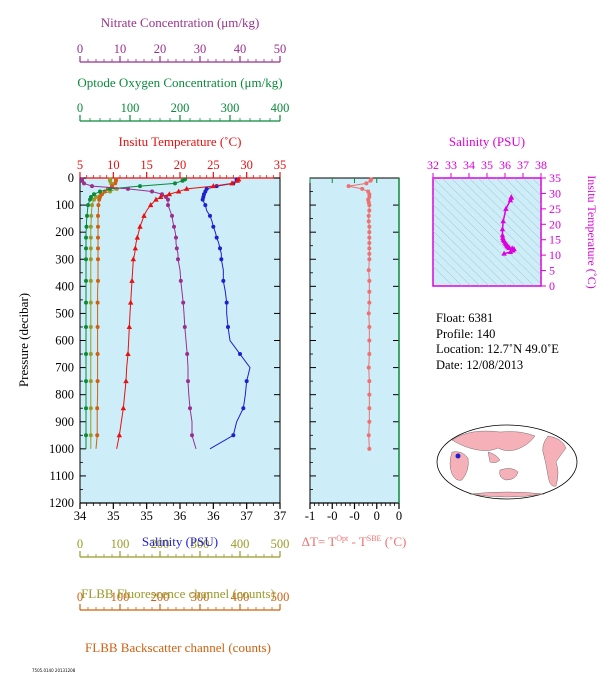 The image size is (616, 689). What do you see at coordinates (64, 368) in the screenshot?
I see `pressure-tick-label: 700` at bounding box center [64, 368].